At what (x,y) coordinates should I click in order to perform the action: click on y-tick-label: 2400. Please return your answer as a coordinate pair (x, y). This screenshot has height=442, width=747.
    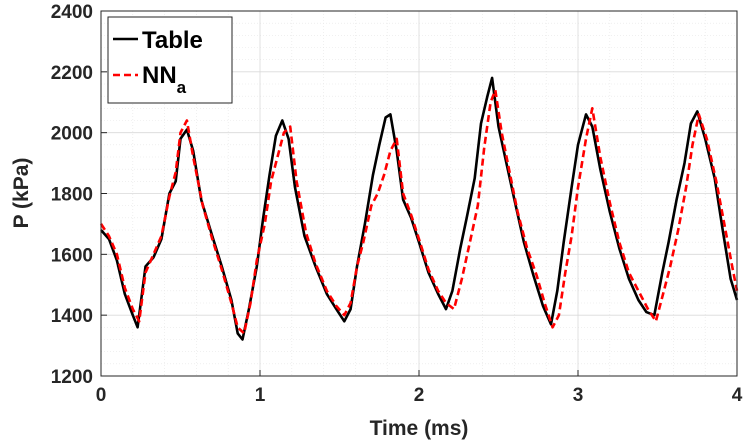
    Looking at the image, I should click on (72, 12).